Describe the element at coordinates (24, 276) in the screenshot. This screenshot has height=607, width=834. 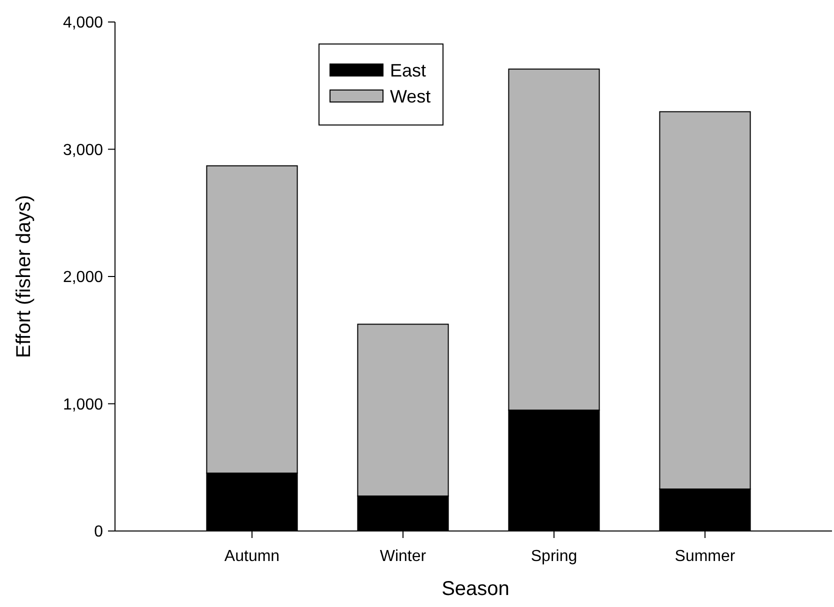
I see `y-axis-title: Effort (fisher days)` at that location.